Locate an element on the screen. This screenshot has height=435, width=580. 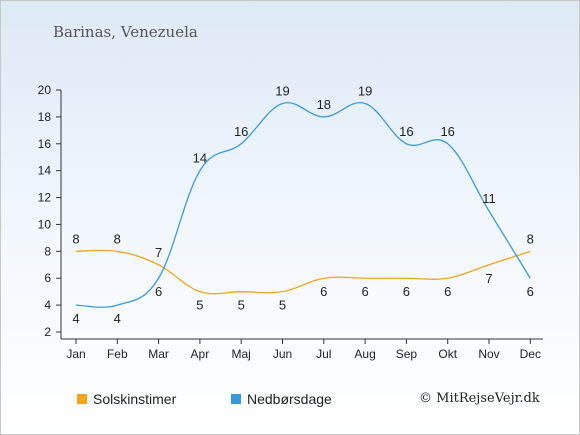
y-tick-label: 2 is located at coordinates (47, 332).